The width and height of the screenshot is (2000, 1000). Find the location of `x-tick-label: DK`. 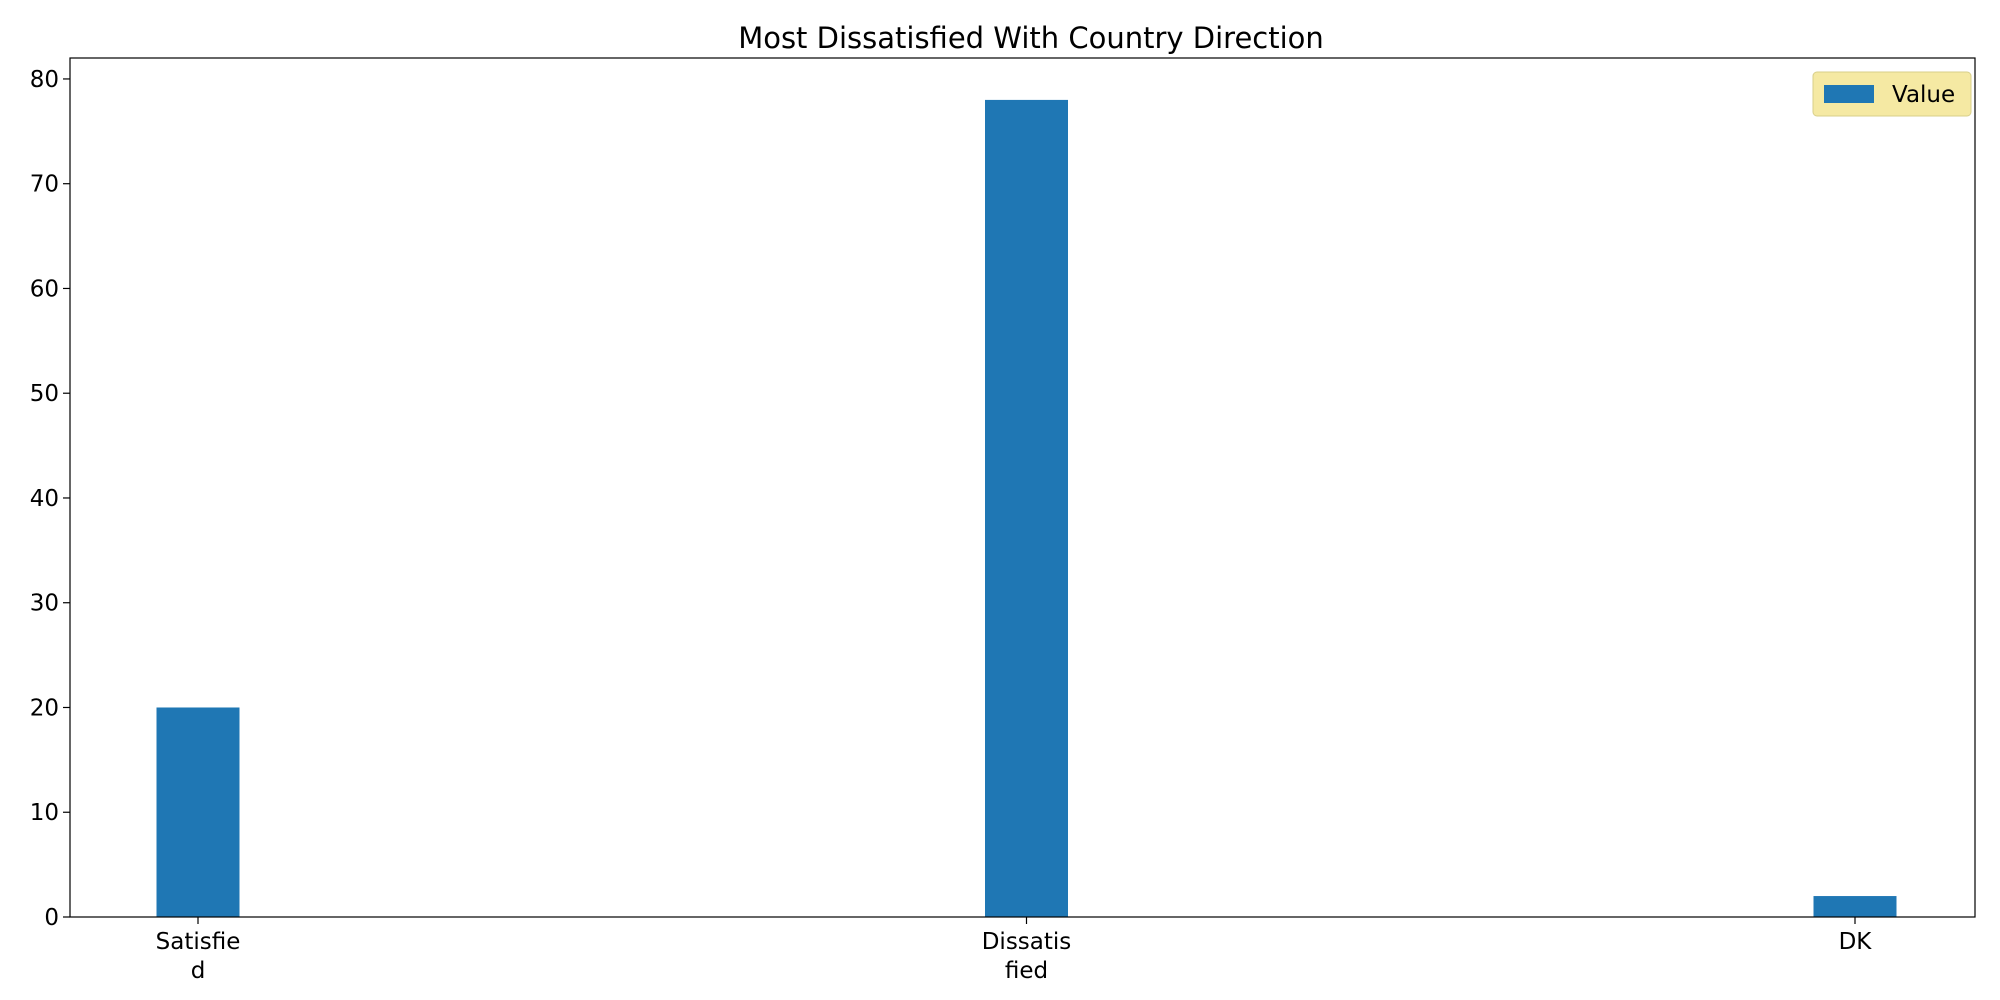

x-tick-label: DK is located at coordinates (1856, 942).